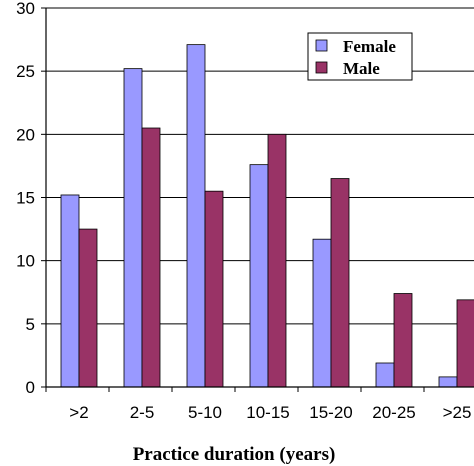 Image resolution: width=474 pixels, height=466 pixels. What do you see at coordinates (393, 412) in the screenshot?
I see `x-tick-label: 20-25` at bounding box center [393, 412].